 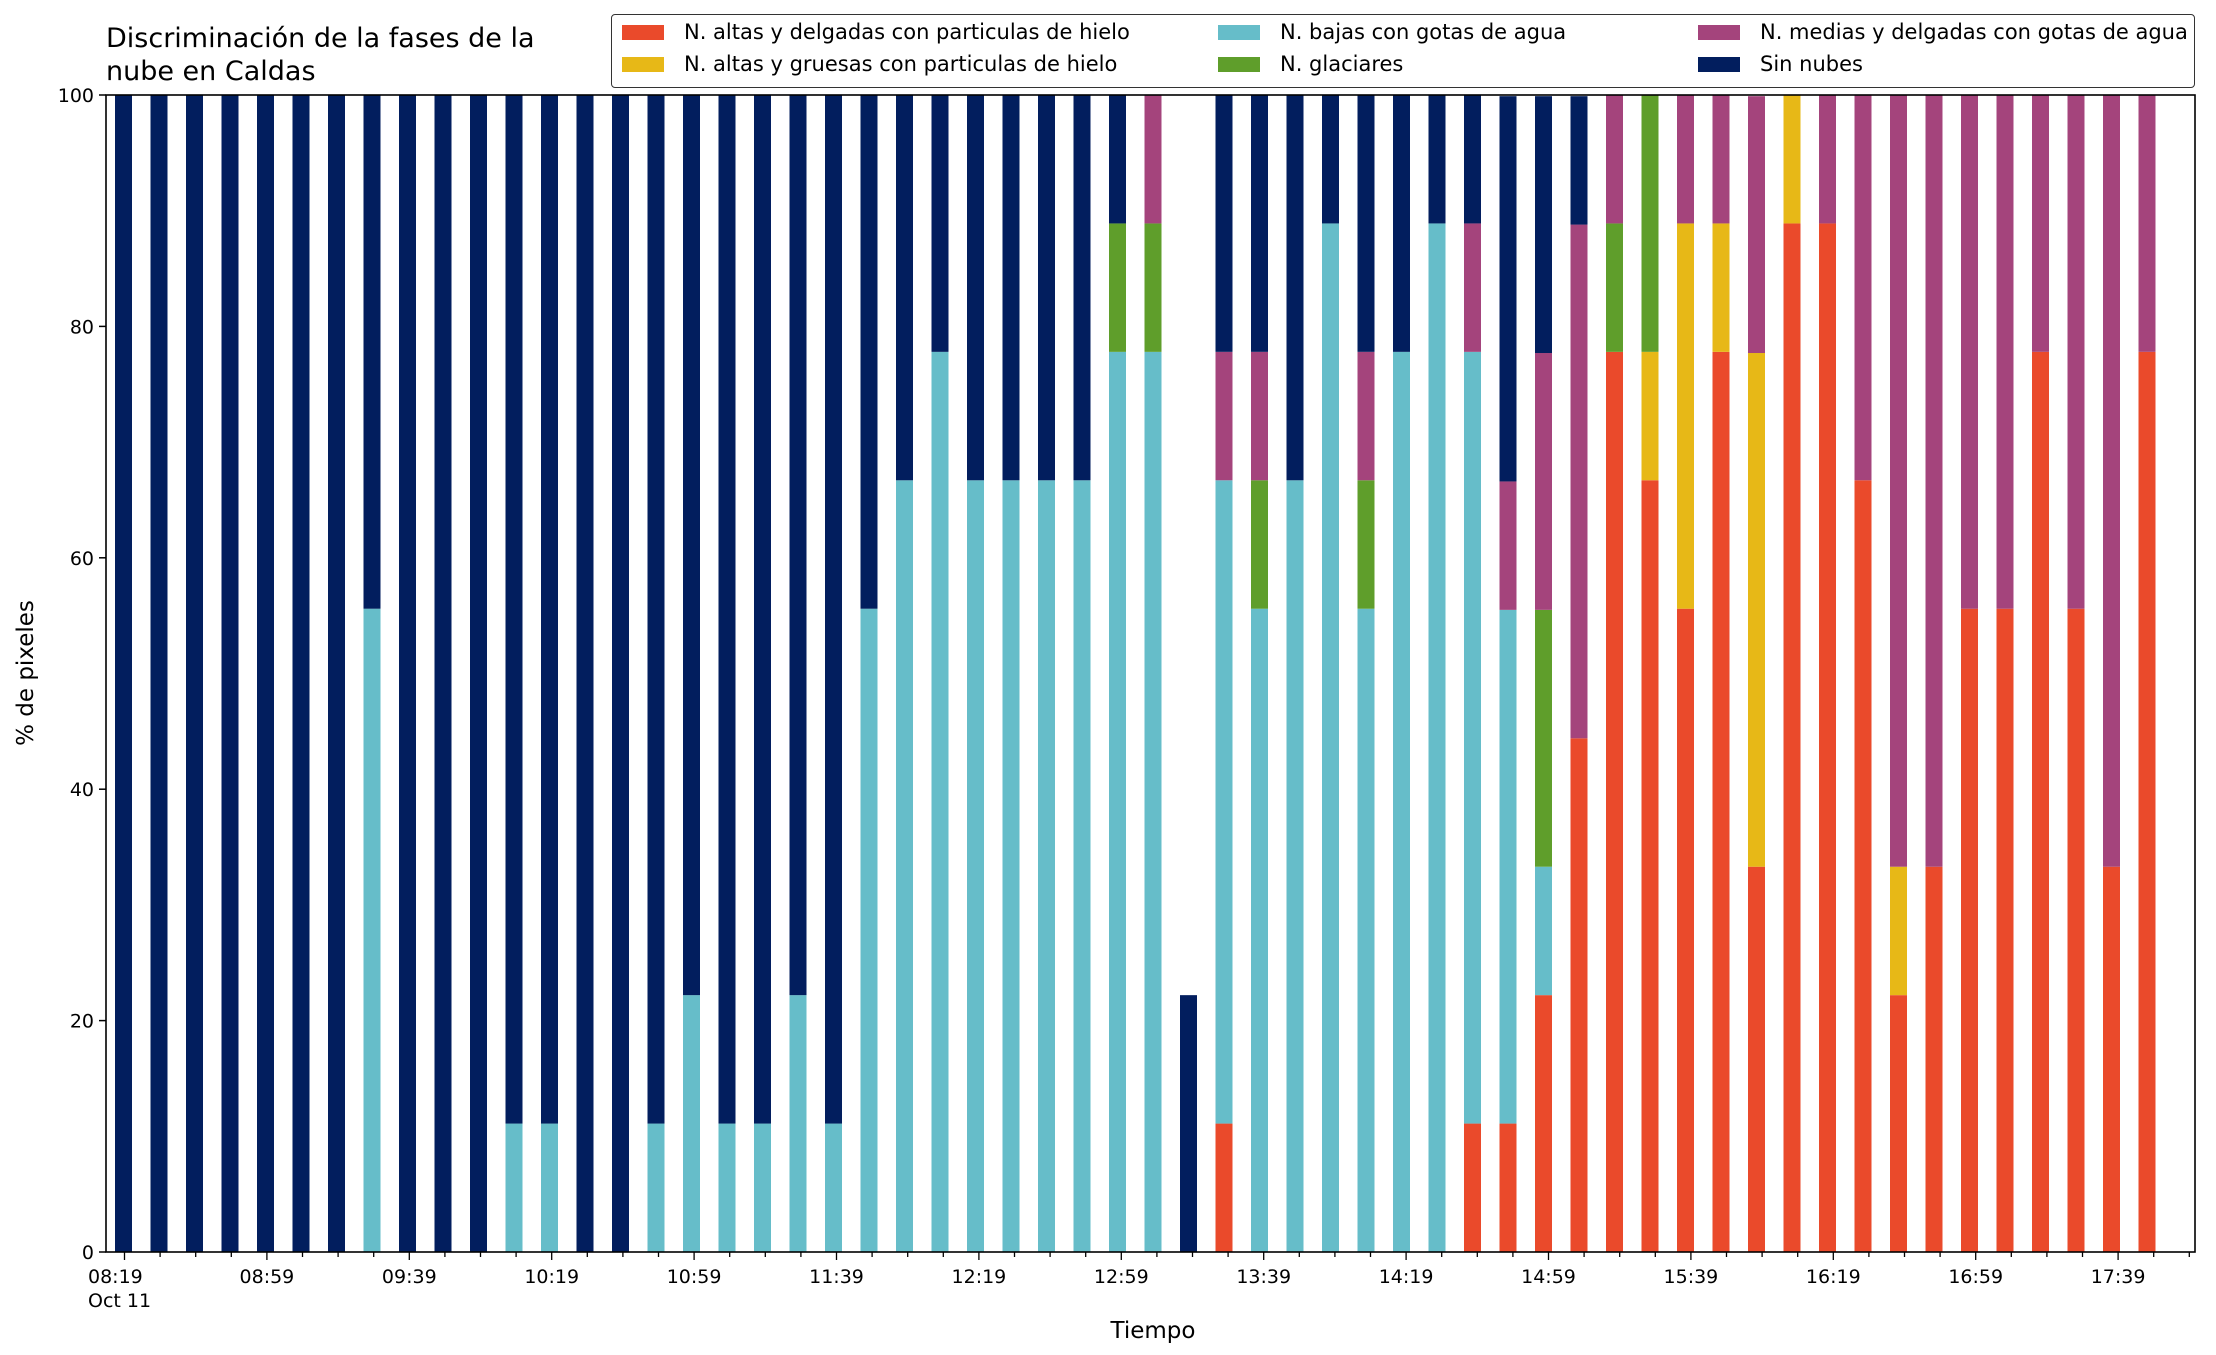 I want to click on legend-item: N. medias y delgadas con gotas de agua, so click(x=1943, y=32).